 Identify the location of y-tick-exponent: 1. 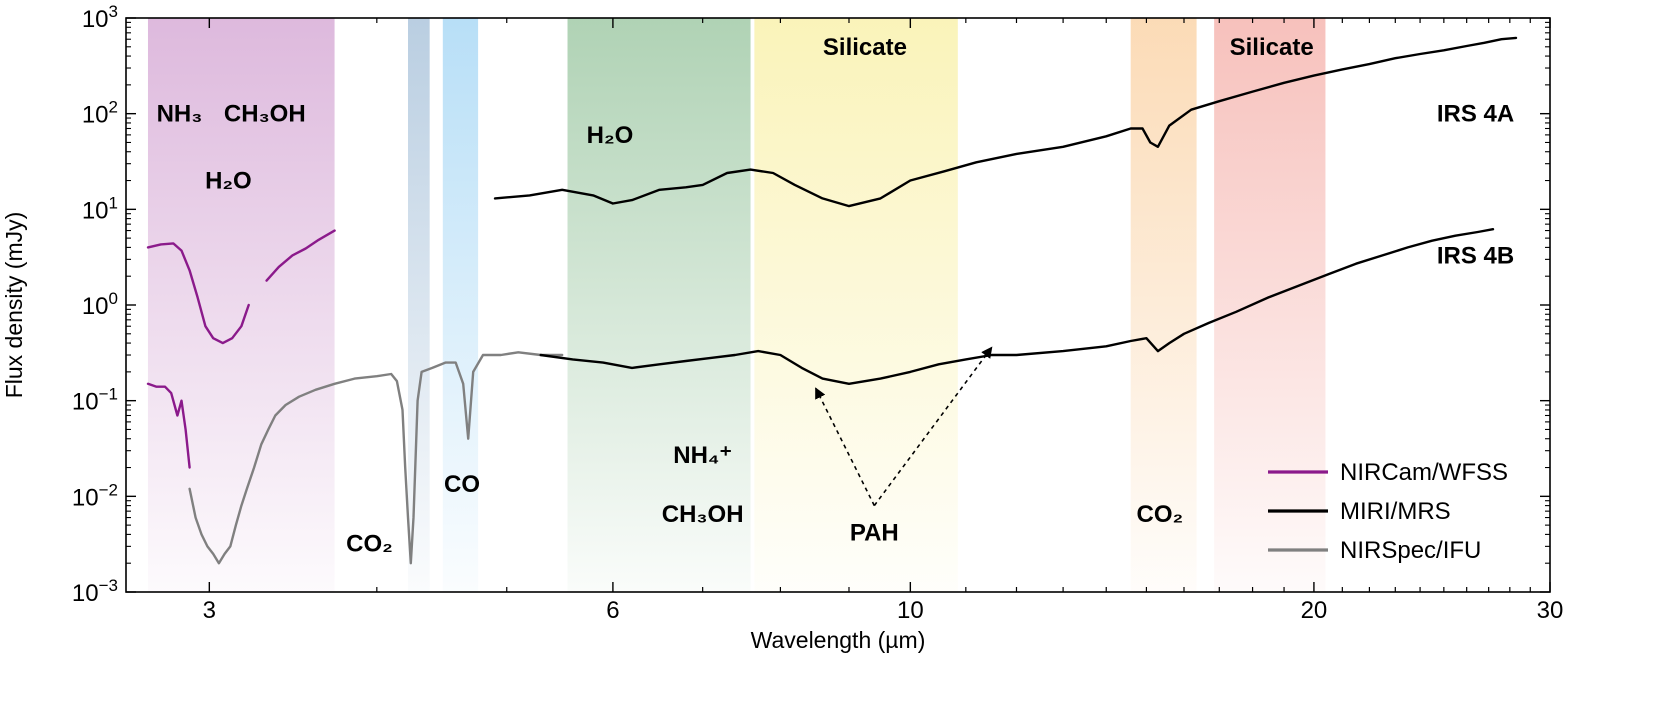
(113, 202).